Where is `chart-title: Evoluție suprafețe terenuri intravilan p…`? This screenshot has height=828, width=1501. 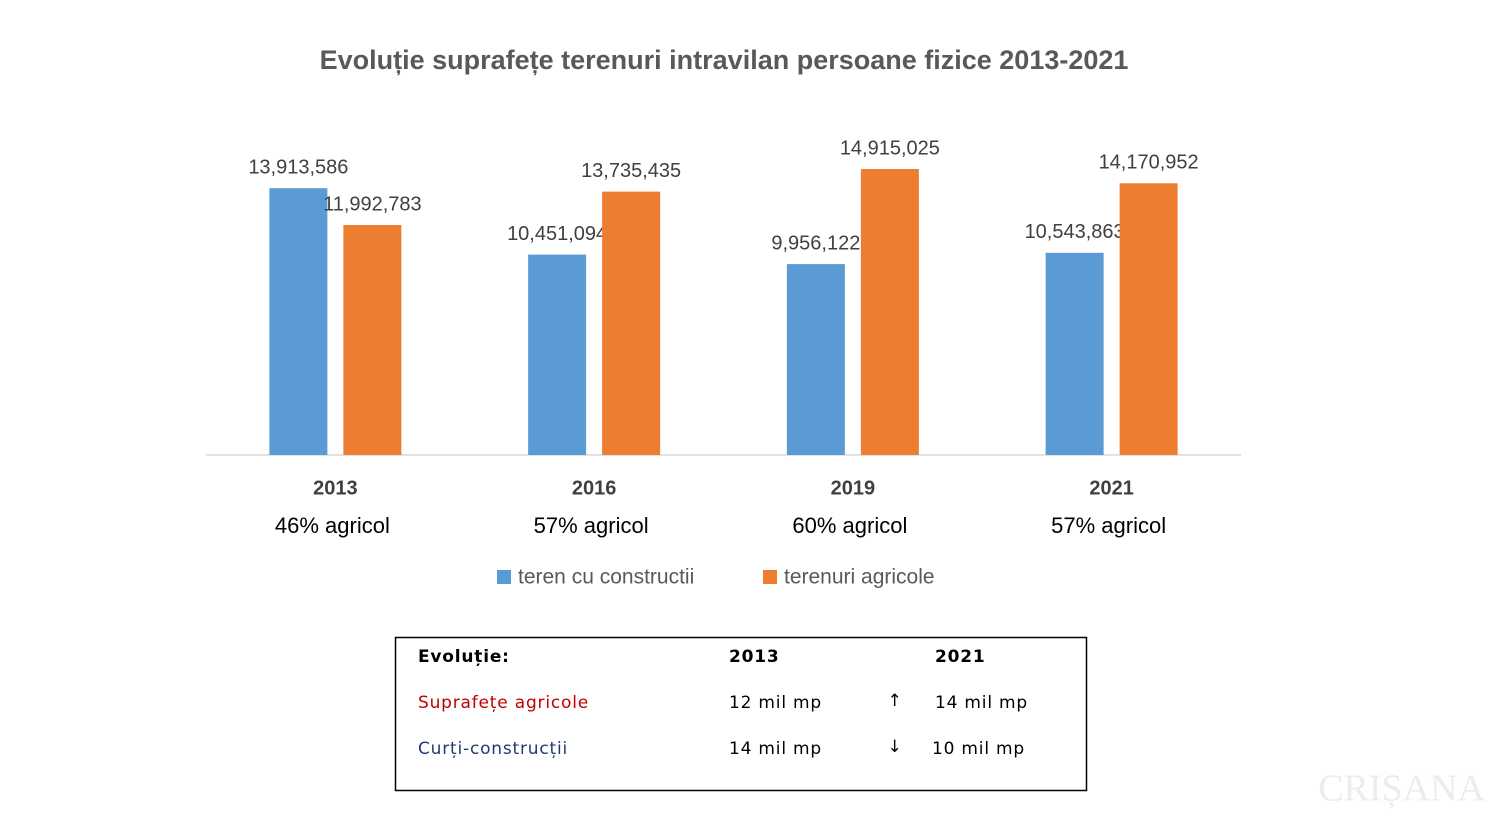 chart-title: Evoluție suprafețe terenuri intravilan p… is located at coordinates (724, 60).